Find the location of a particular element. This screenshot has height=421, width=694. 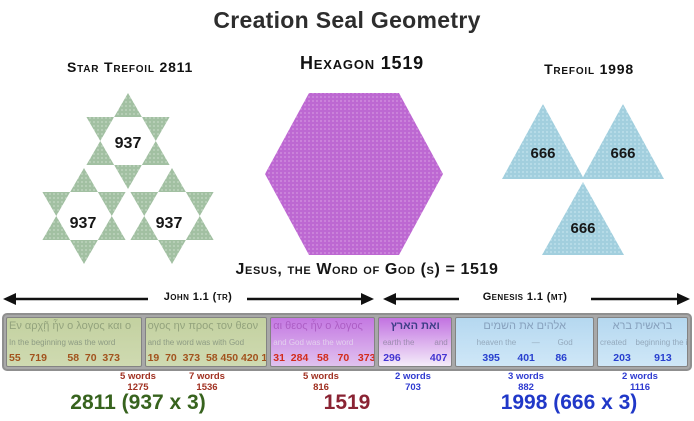

hexagon-shape is located at coordinates (354, 174).